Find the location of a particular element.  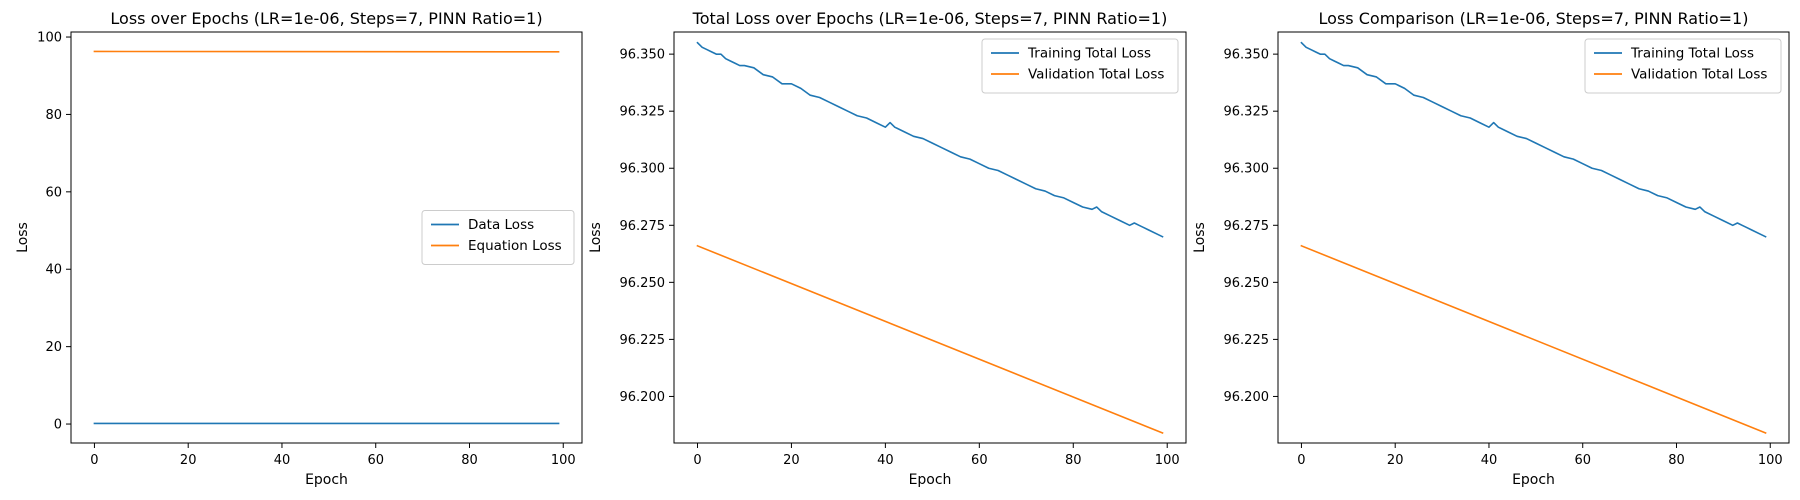

y-tick-label: 60 is located at coordinates (53, 192).